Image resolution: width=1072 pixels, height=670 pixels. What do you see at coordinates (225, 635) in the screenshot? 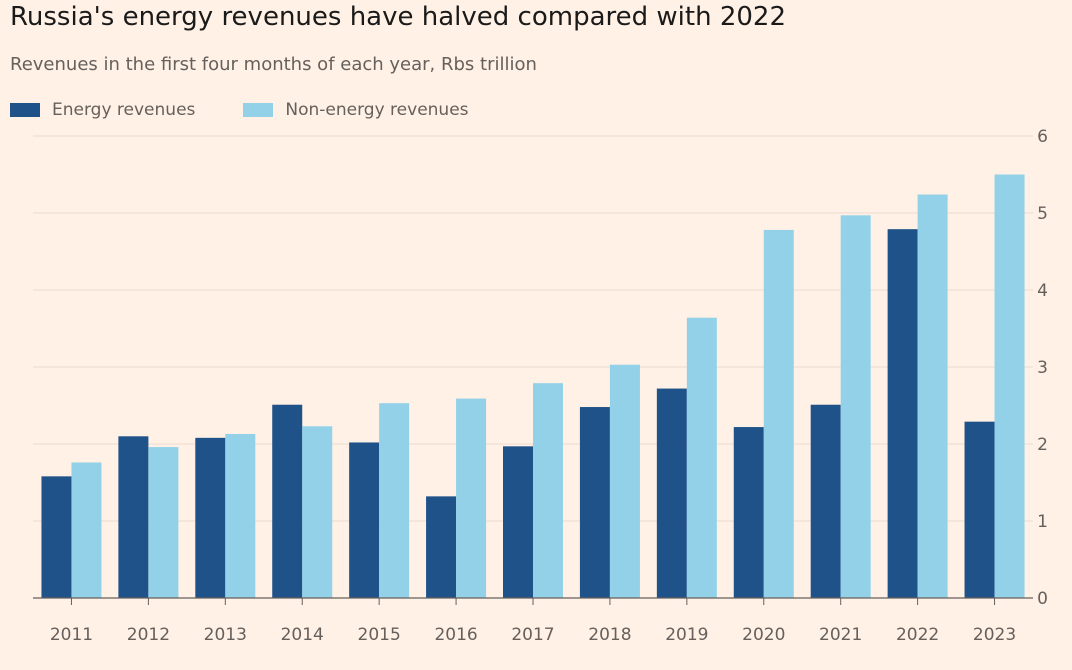
I see `x-tick-label: 2013` at bounding box center [225, 635].